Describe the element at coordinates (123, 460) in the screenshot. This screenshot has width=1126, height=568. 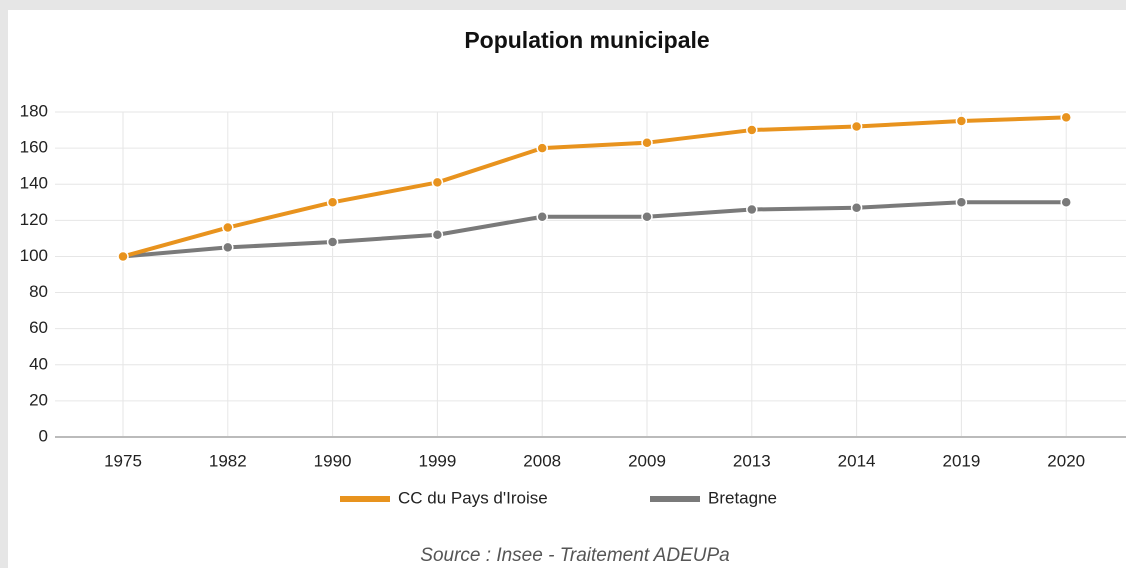
I see `x-tick-label: 1975` at that location.